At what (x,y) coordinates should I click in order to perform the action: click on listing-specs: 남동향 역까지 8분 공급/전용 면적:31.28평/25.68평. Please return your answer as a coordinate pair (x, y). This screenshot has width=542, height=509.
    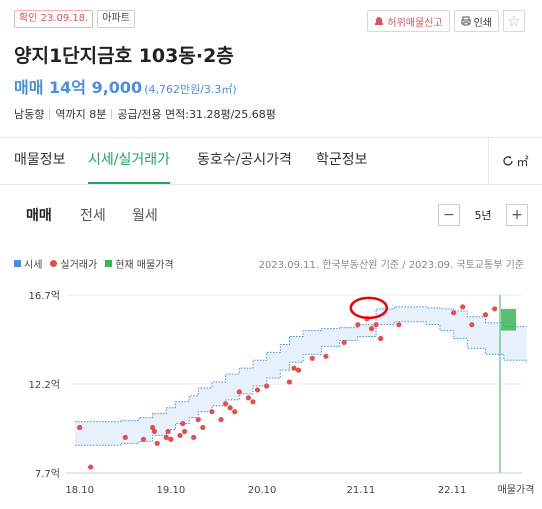
    Looking at the image, I should click on (145, 114).